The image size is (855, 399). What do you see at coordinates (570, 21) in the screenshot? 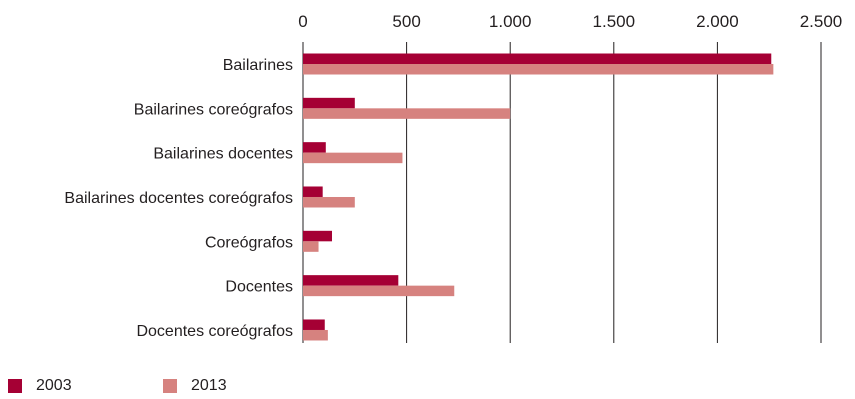
I see `x-axis-tick-labels: 0 500 1.000 1.500 2.000 2.500` at bounding box center [570, 21].